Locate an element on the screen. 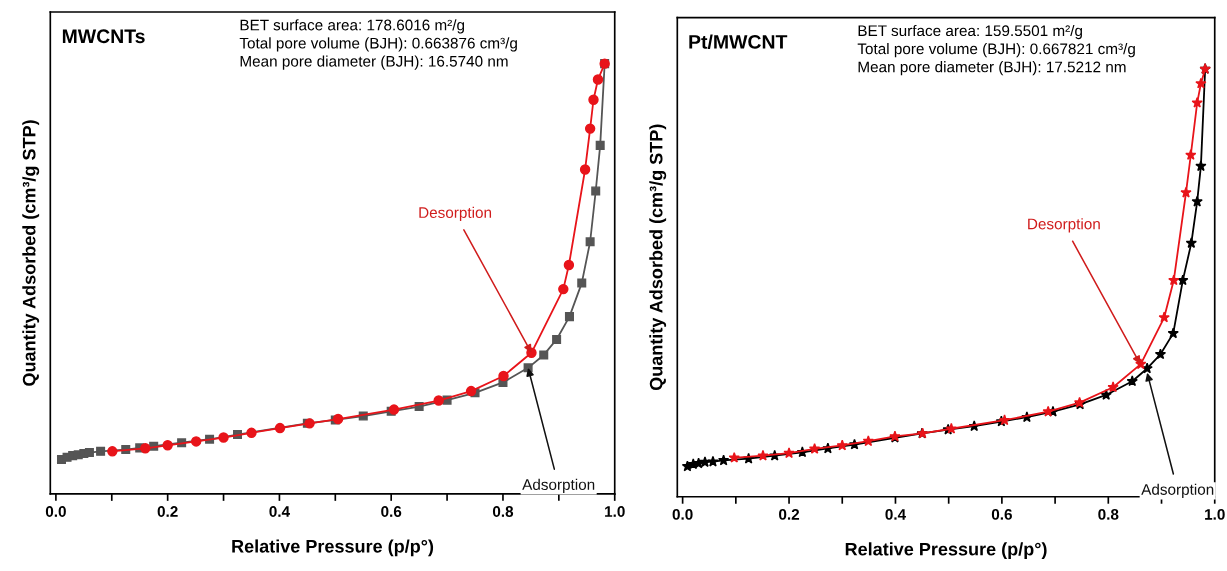  chart-title: Pt/MWCNT is located at coordinates (738, 41).